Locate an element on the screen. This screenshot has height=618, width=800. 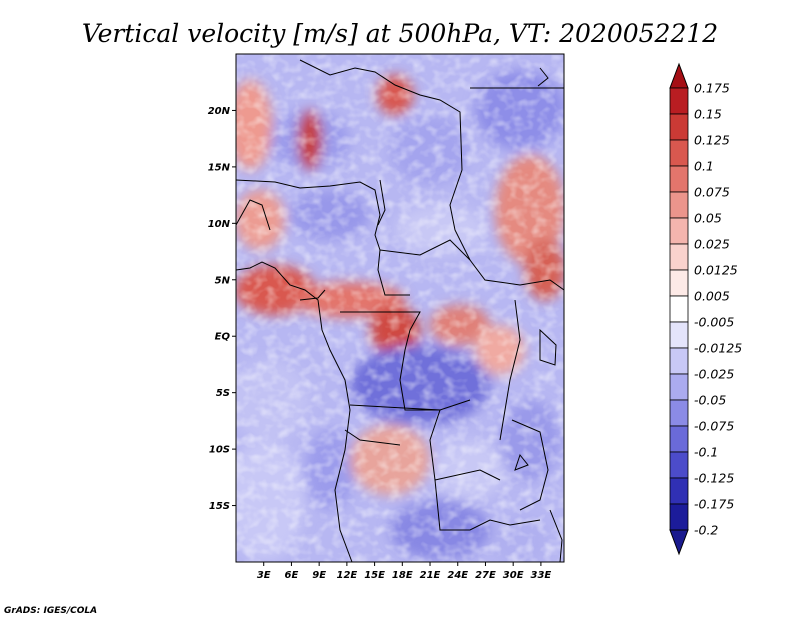
lon-tick-label: 9E is located at coordinates (319, 575).